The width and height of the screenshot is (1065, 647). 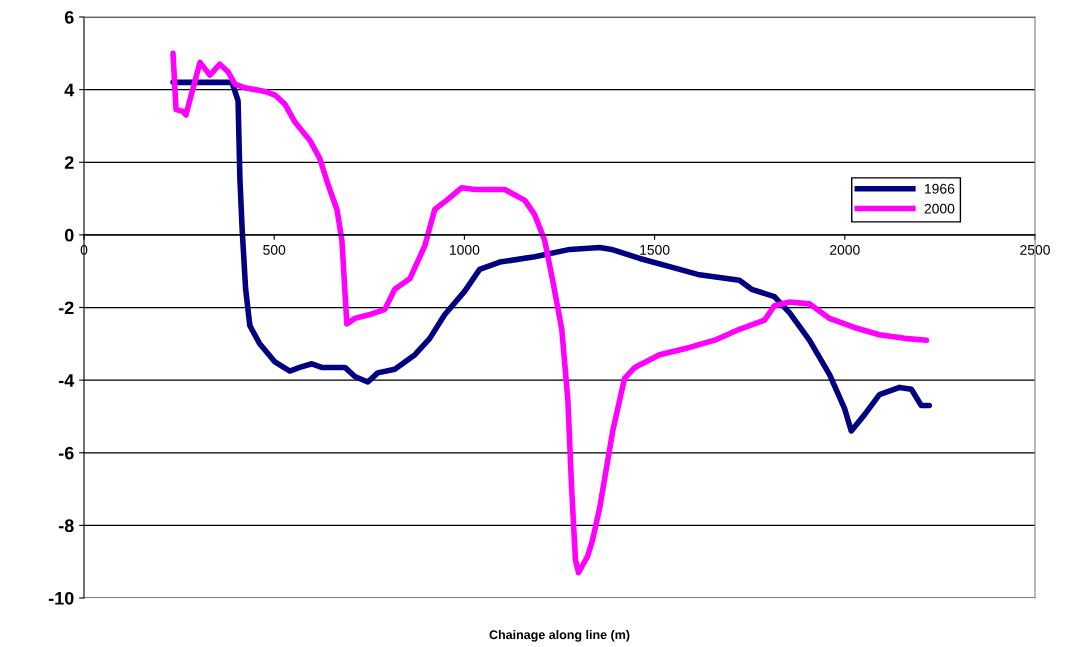 What do you see at coordinates (66, 308) in the screenshot?
I see `y-tick-label: -2` at bounding box center [66, 308].